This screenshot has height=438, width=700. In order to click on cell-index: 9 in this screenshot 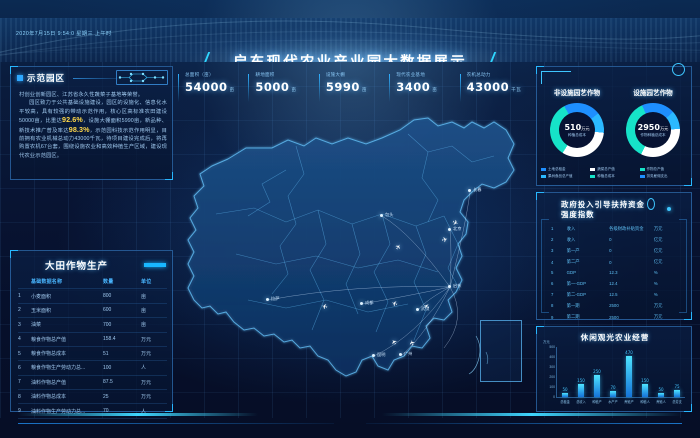, I will do `click(19, 411)`.